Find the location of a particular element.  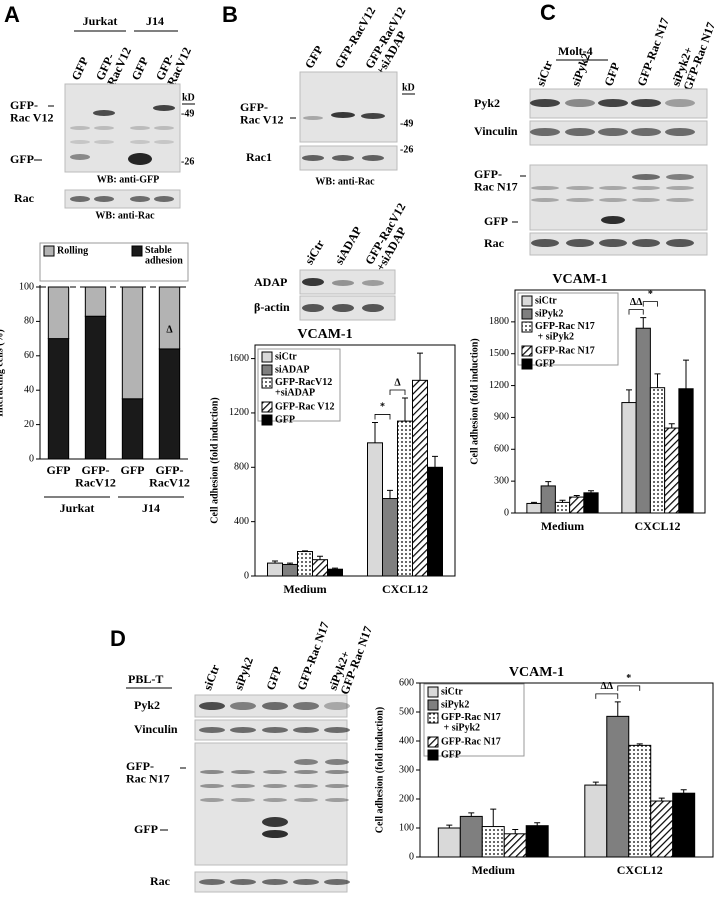

annotation: Δ is located at coordinates (169, 330).